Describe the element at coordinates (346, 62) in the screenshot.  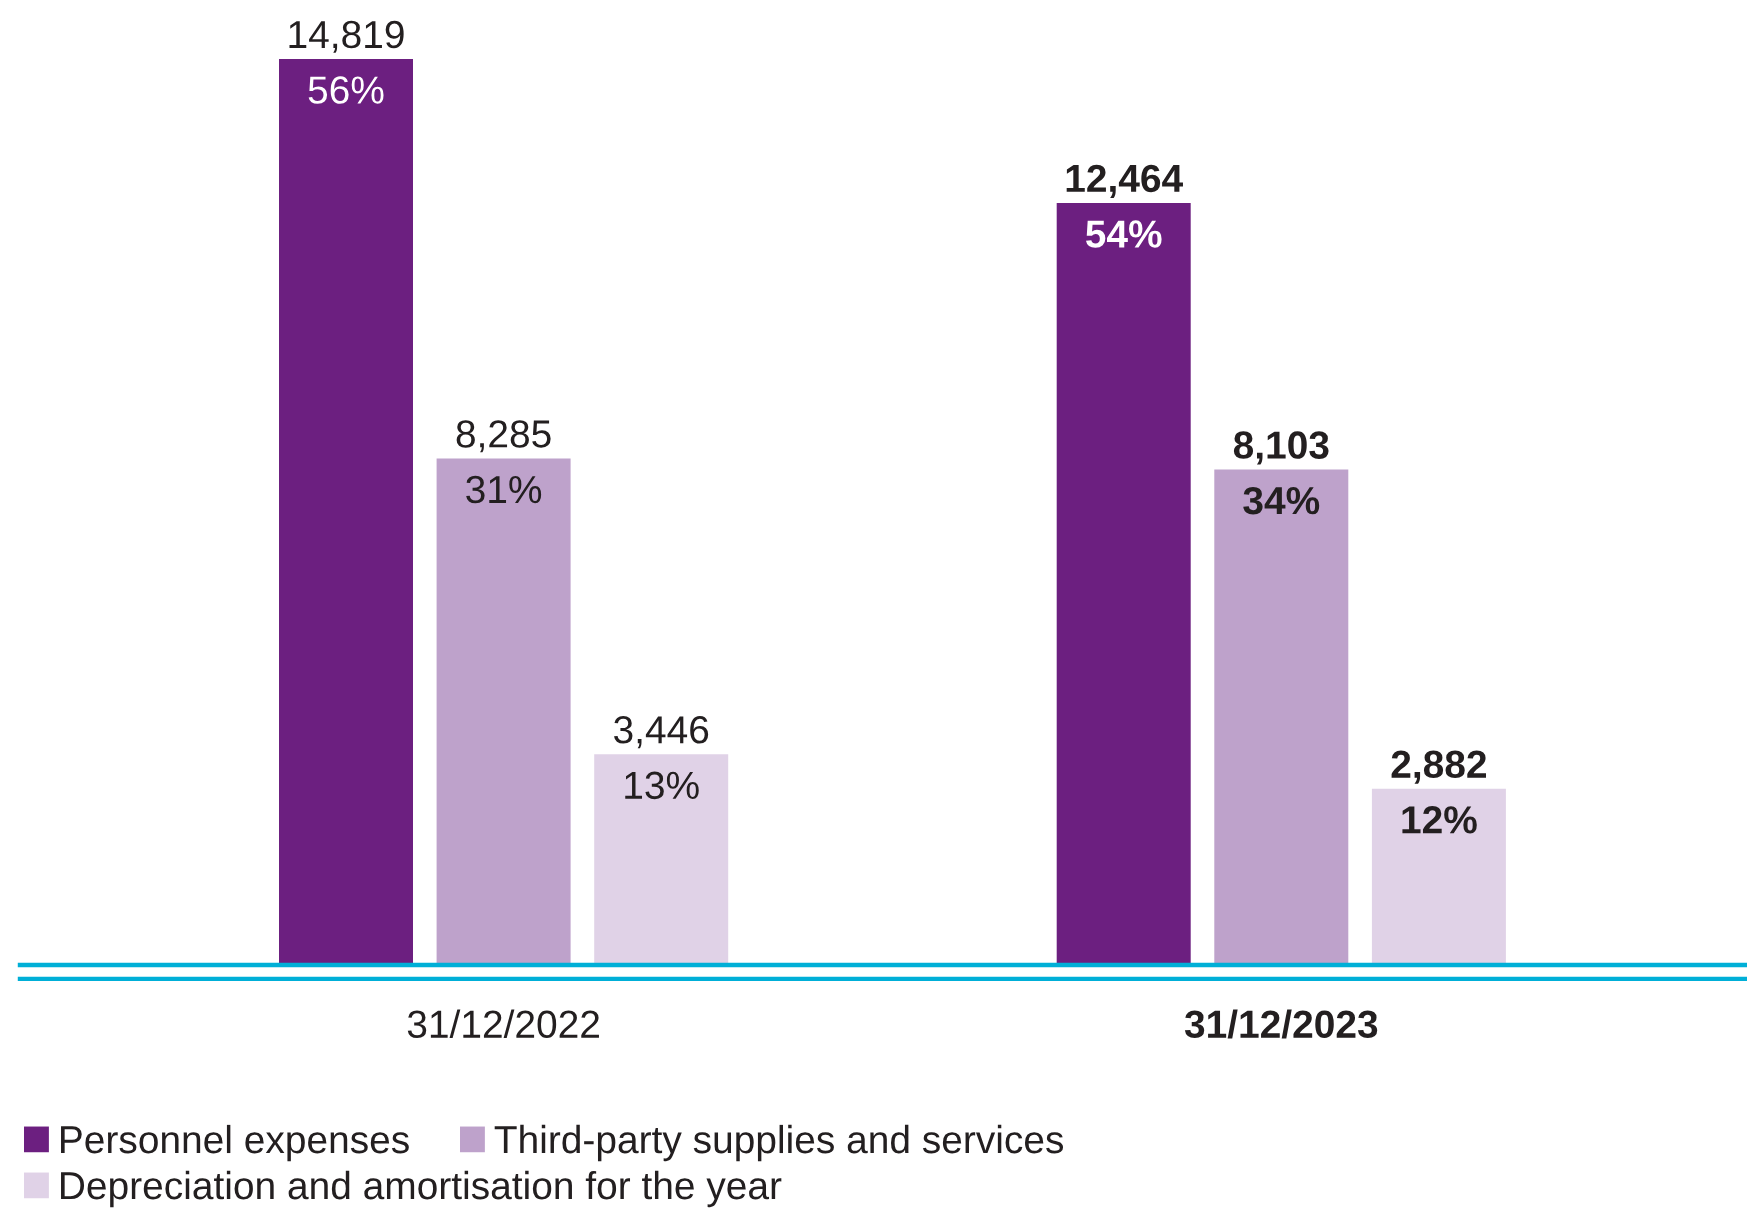
I see `data-label: 14,819 56%` at that location.